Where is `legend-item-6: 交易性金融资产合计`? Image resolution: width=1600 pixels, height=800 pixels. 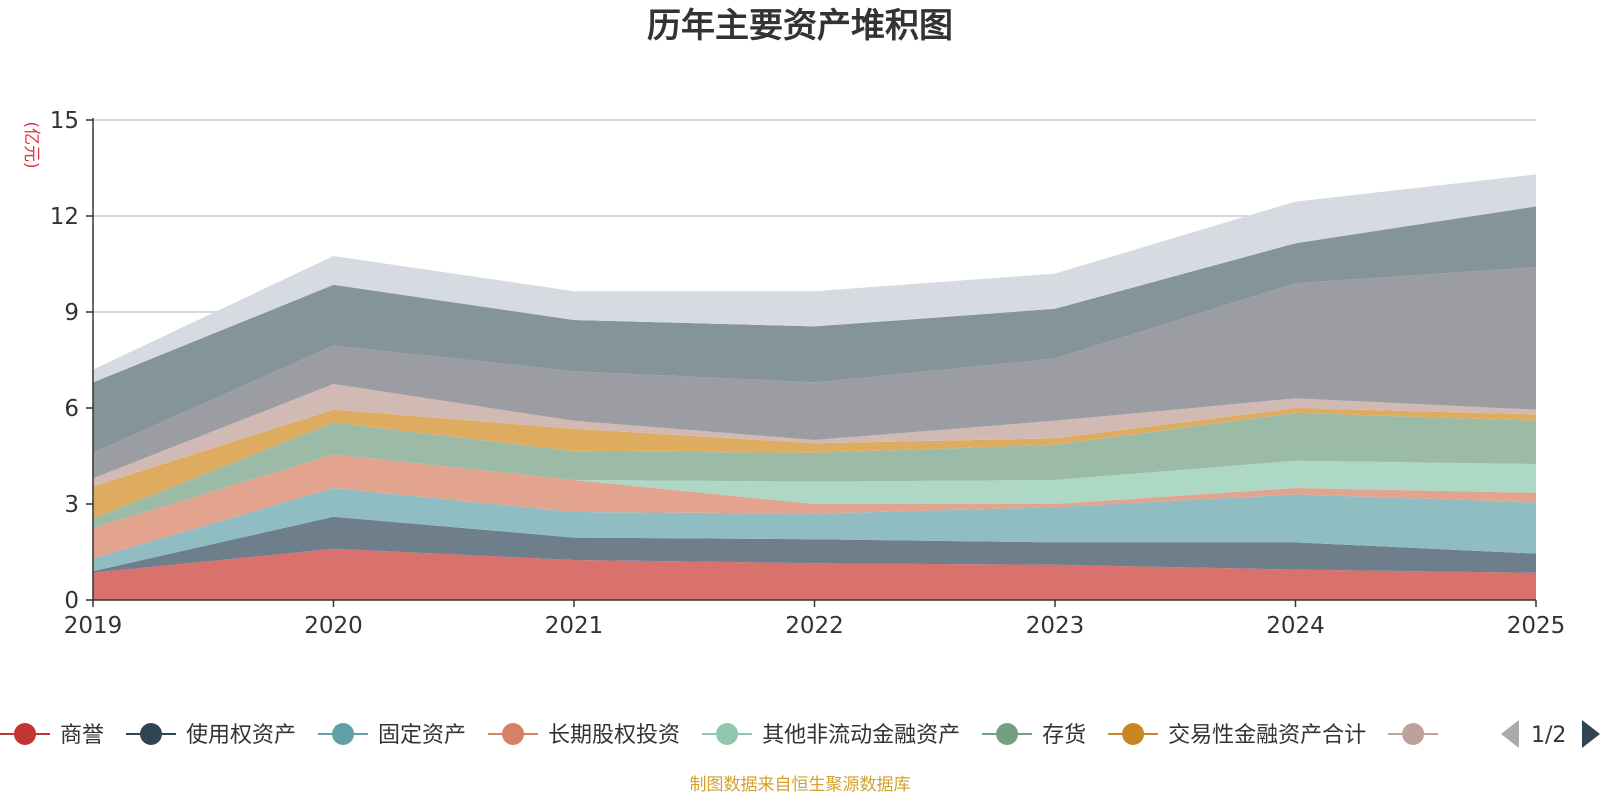
legend-item-6: 交易性金融资产合计 is located at coordinates (1237, 735).